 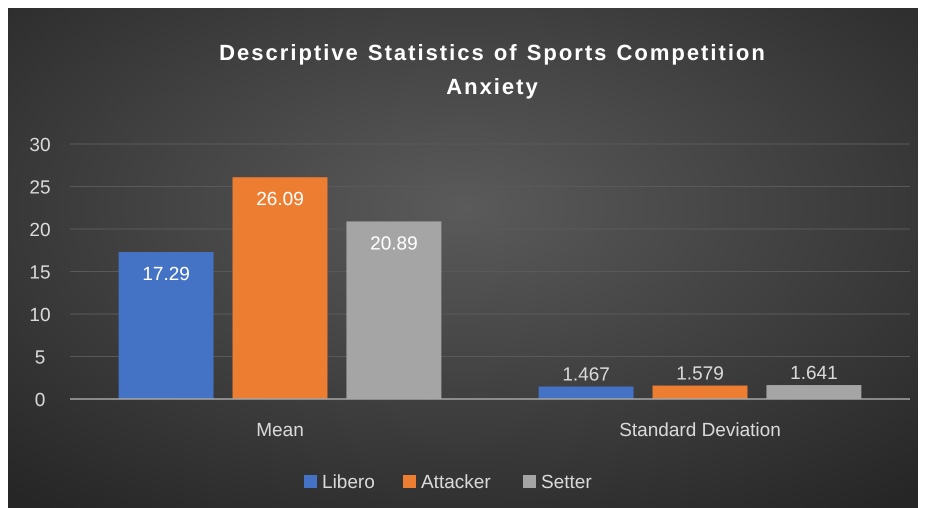 I want to click on chart-title: Descriptive Statistics of Sports Competition Anxiety, so click(x=493, y=69).